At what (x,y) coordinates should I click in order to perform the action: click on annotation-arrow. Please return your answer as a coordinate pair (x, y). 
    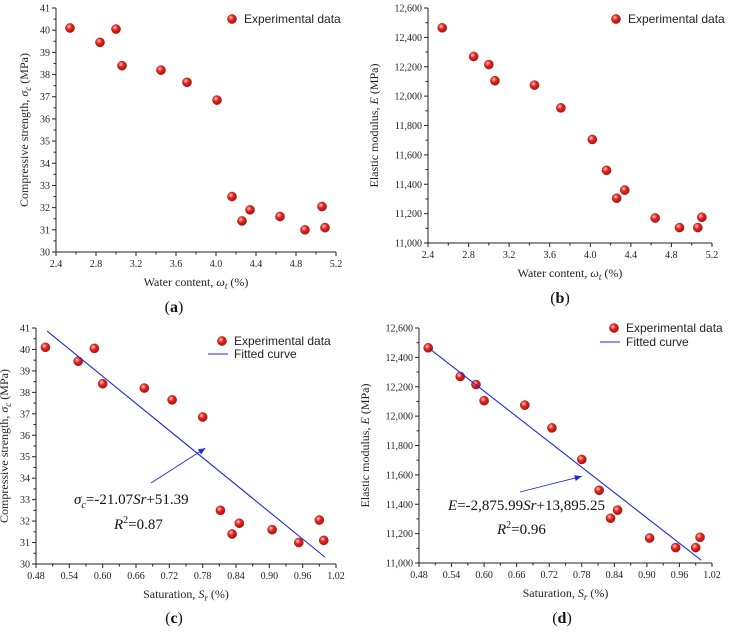
    Looking at the image, I should click on (550, 484).